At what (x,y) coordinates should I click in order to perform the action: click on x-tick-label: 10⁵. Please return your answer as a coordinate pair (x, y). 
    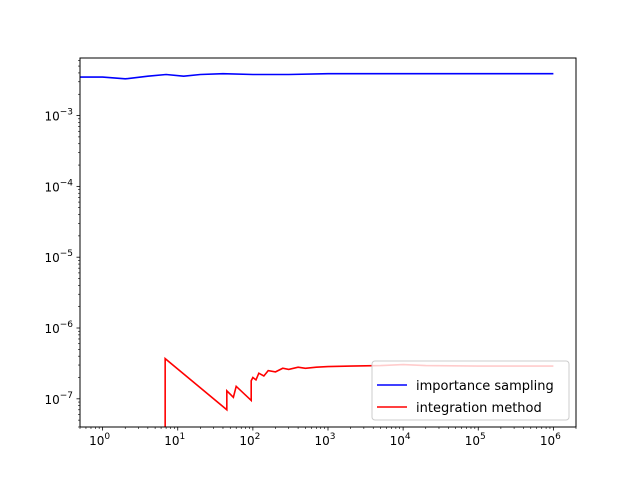
    Looking at the image, I should click on (475, 440).